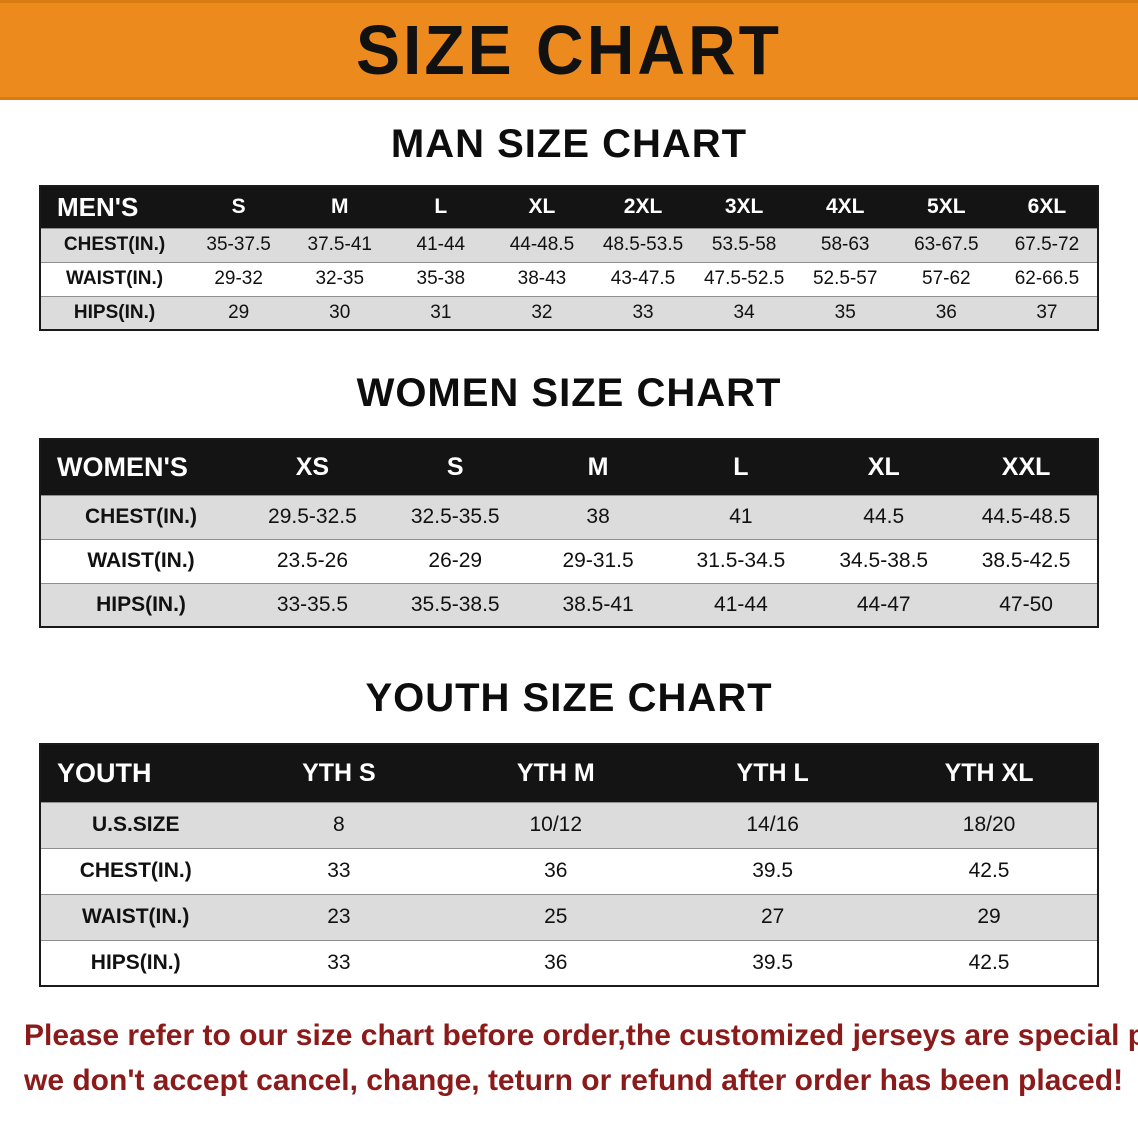 The height and width of the screenshot is (1132, 1138). Describe the element at coordinates (455, 560) in the screenshot. I see `size-value: 26-29` at that location.